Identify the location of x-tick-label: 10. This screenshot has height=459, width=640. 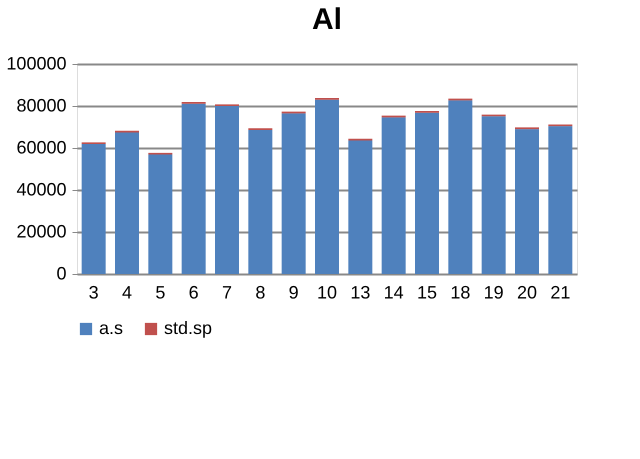
(327, 292).